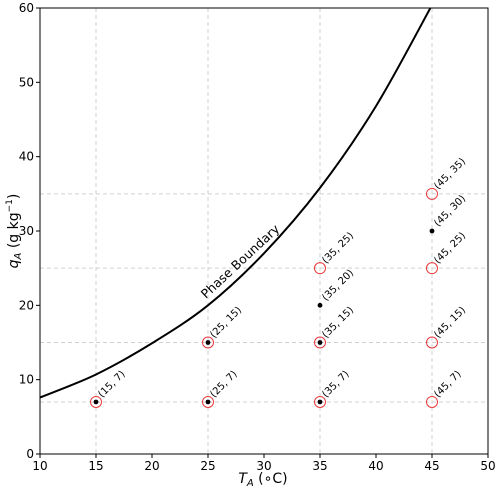  I want to click on phase-boundary-label: Phase Boundary, so click(240, 261).